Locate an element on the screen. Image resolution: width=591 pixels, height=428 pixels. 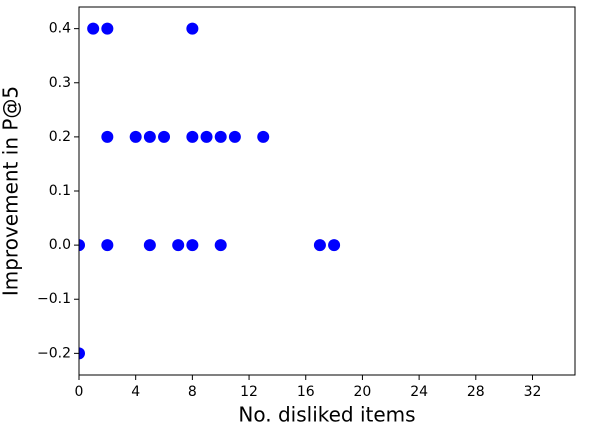
y-tick-label: −0.2 is located at coordinates (54, 353).